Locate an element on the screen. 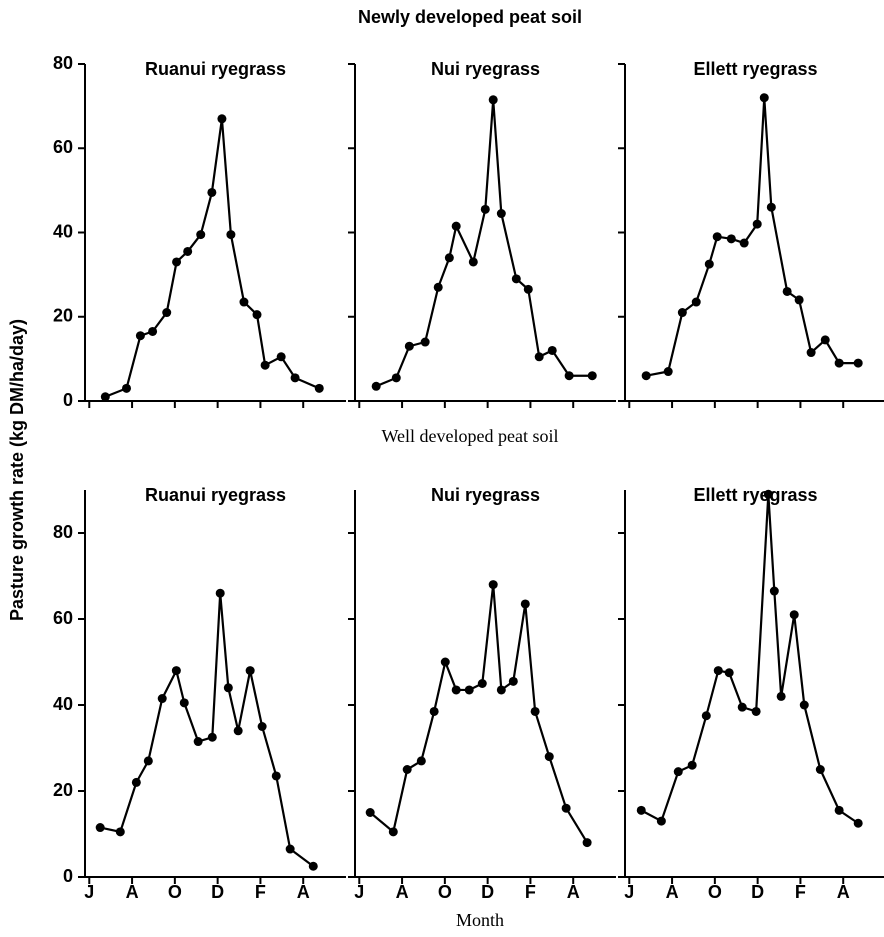  panel-title: Ruanui ryegrass is located at coordinates (215, 69).